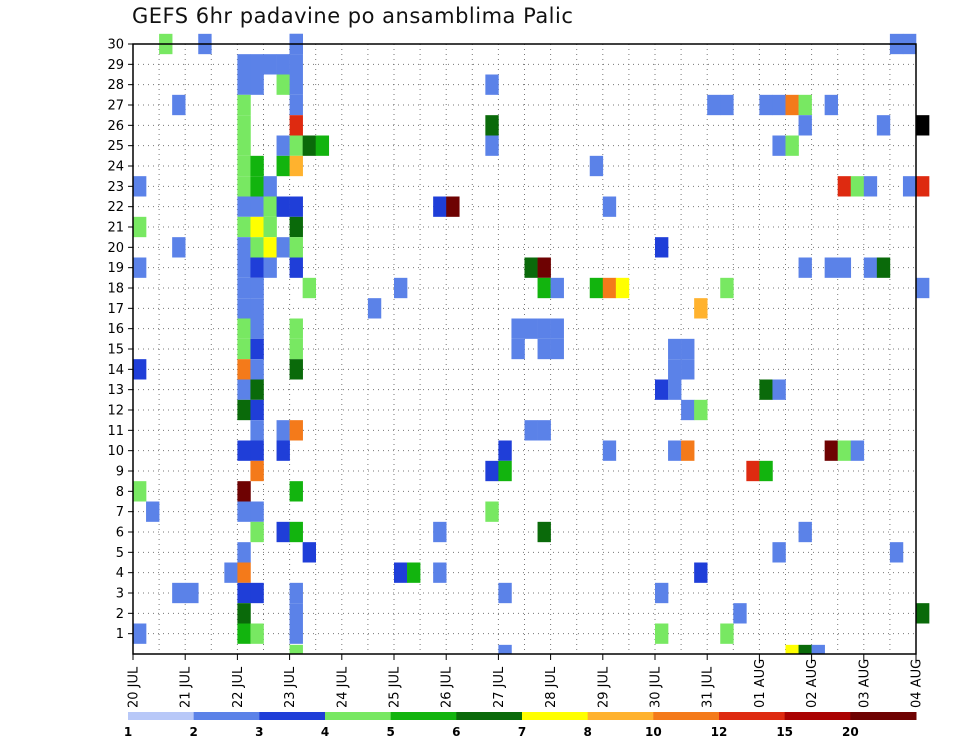 The image size is (960, 742). Describe the element at coordinates (120, 553) in the screenshot. I see `y-tick-label: 5` at that location.